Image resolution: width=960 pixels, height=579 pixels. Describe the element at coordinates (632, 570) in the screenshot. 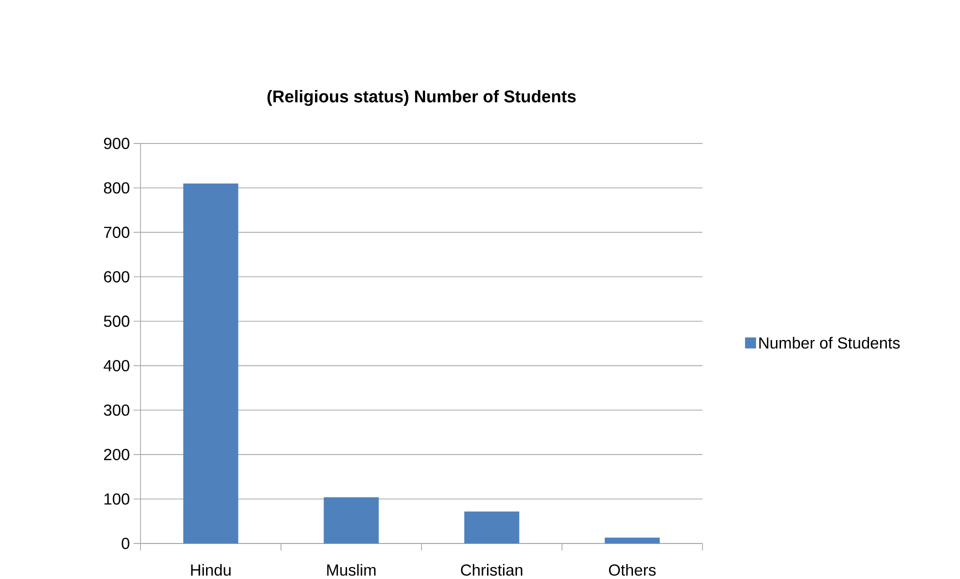

I see `x-tick-label: Others` at that location.